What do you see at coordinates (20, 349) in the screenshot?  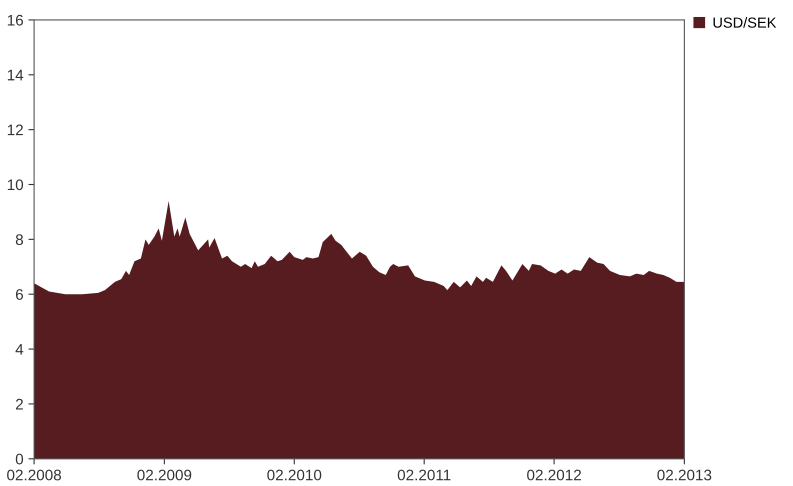 I see `y-tick-label: 4` at bounding box center [20, 349].